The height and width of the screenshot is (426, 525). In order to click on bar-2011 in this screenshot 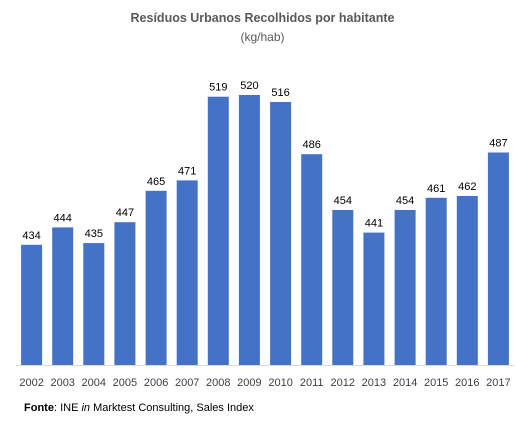, I will do `click(312, 259)`.